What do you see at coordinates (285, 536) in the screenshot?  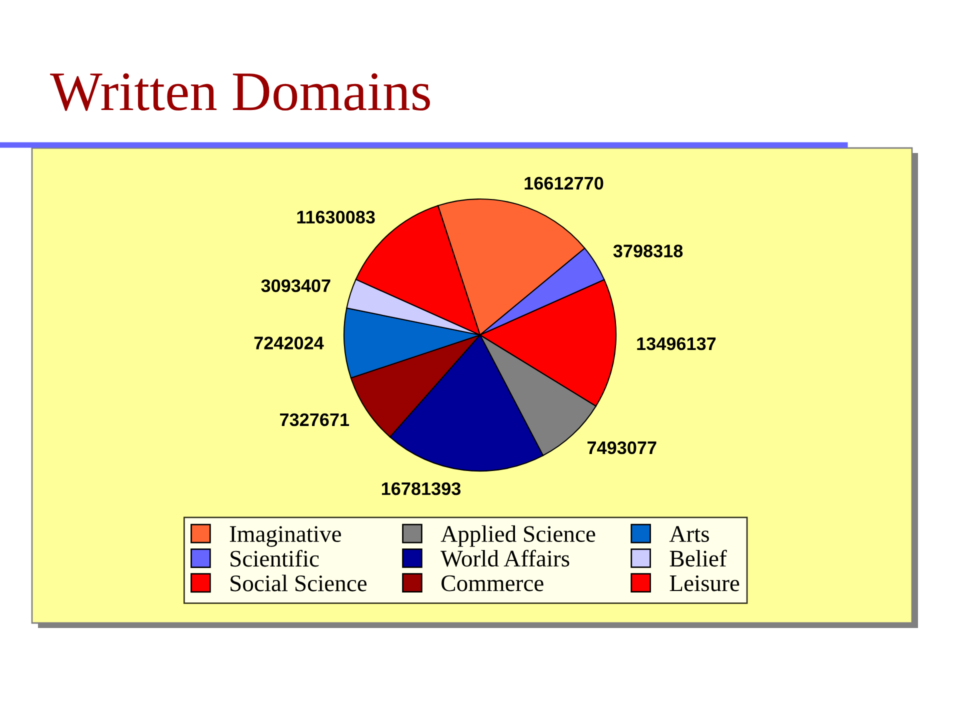 I see `legend-label: Imaginative` at bounding box center [285, 536].